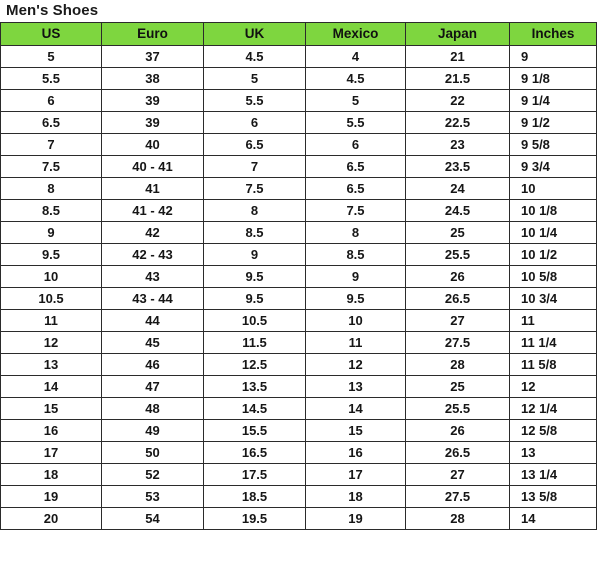 The height and width of the screenshot is (566, 600). I want to click on table-row: 18 52 17.5 17 27 13 1/4, so click(298, 474).